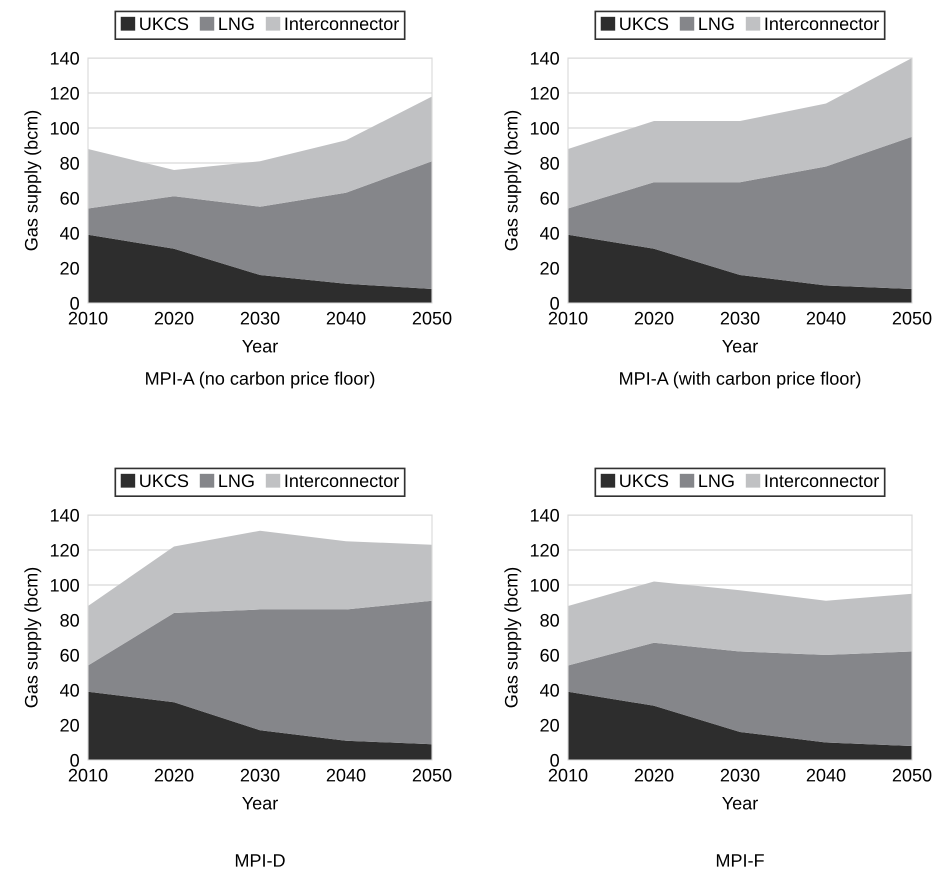 This screenshot has width=935, height=881. What do you see at coordinates (260, 860) in the screenshot?
I see `text: MPI-D` at bounding box center [260, 860].